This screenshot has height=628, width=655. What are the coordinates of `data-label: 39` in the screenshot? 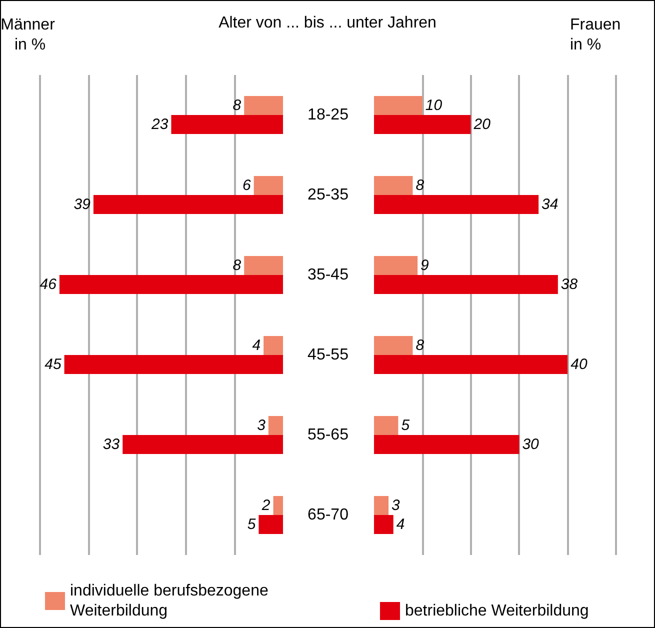 It's located at (83, 204).